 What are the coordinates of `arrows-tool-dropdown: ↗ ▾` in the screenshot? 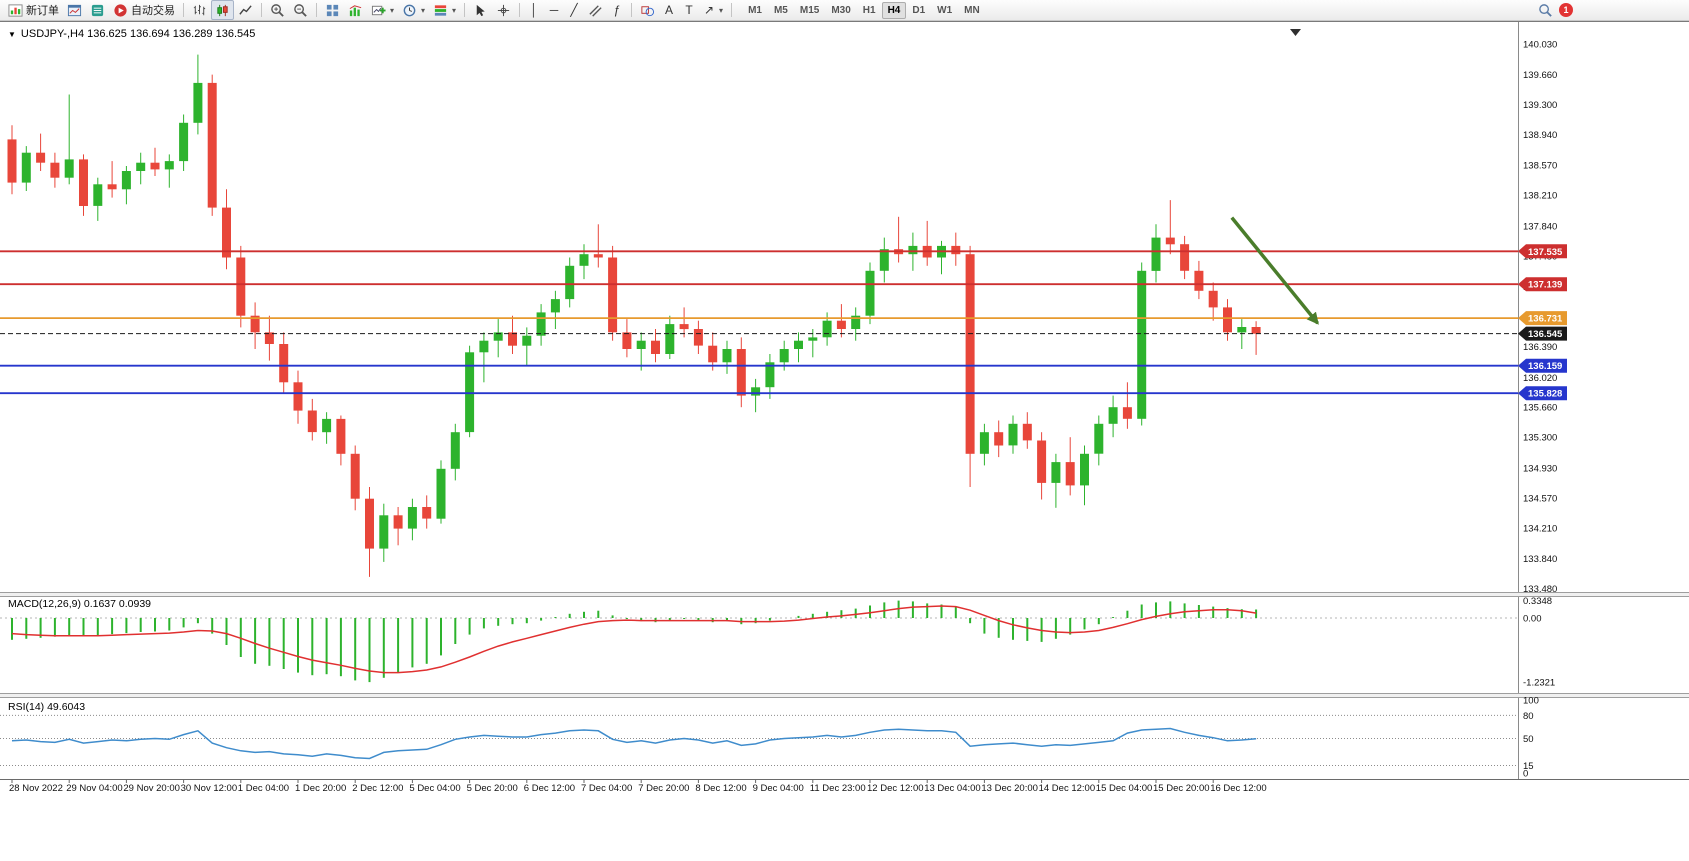 It's located at (713, 10).